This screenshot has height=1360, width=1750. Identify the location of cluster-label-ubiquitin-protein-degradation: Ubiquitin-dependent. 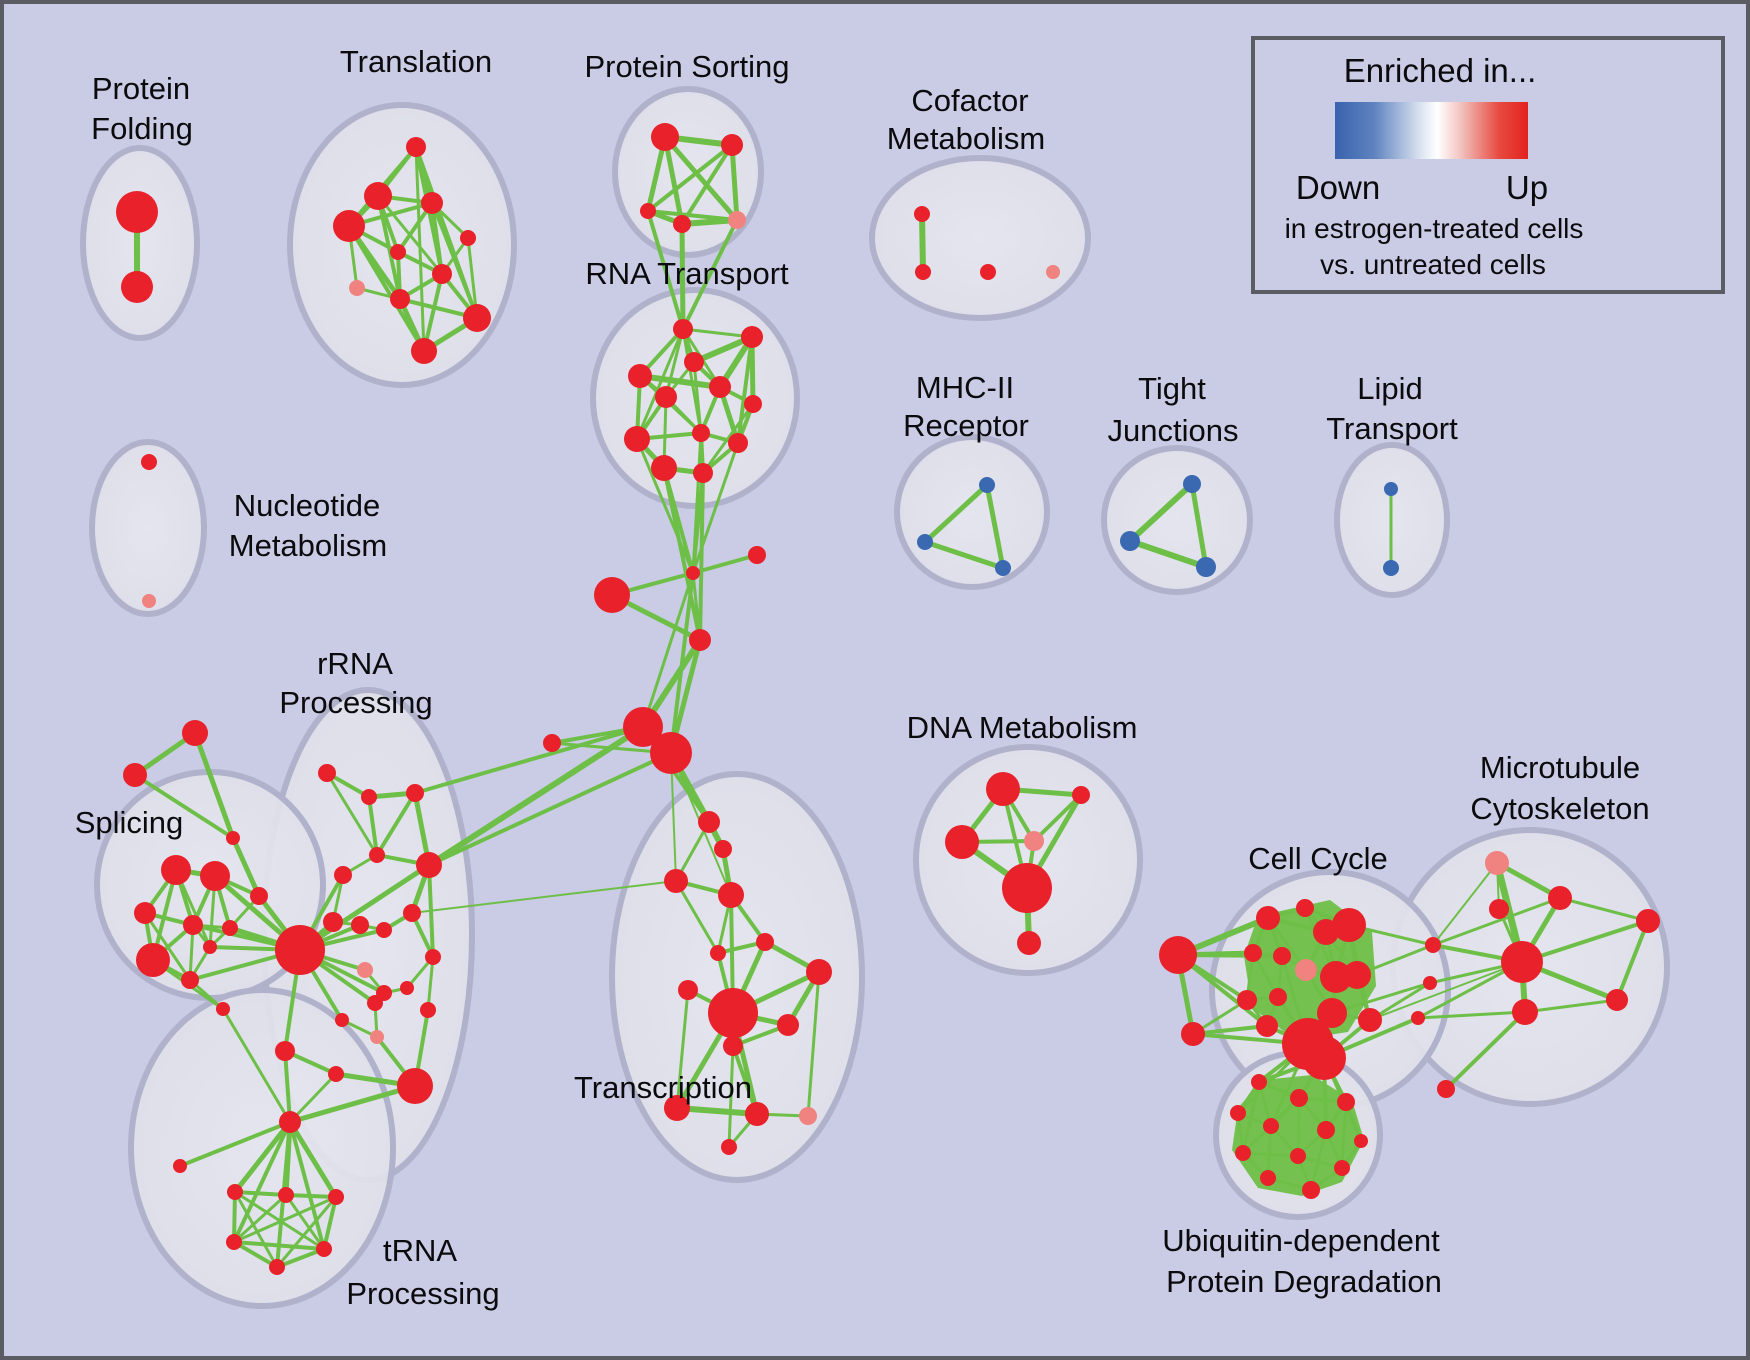
(1301, 1240).